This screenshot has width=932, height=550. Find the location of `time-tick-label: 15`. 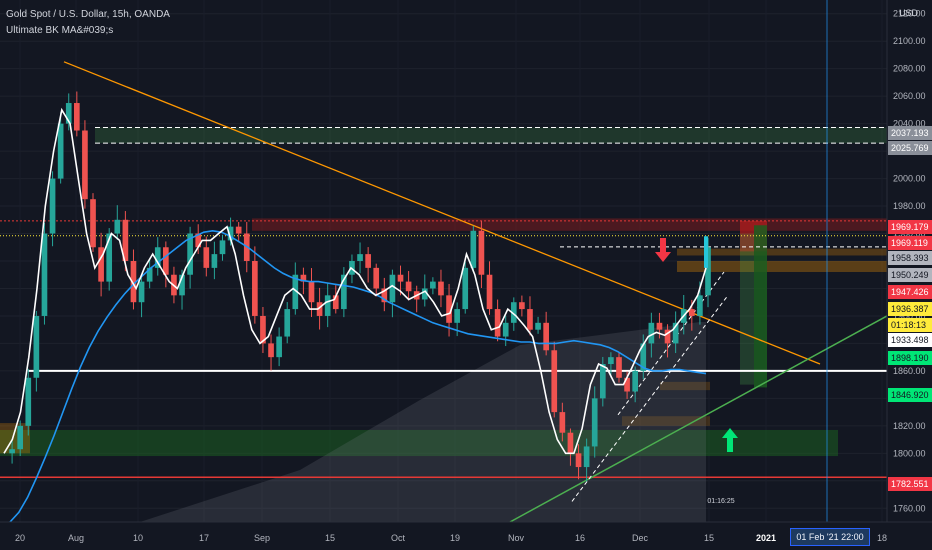

time-tick-label: 15 is located at coordinates (709, 538).